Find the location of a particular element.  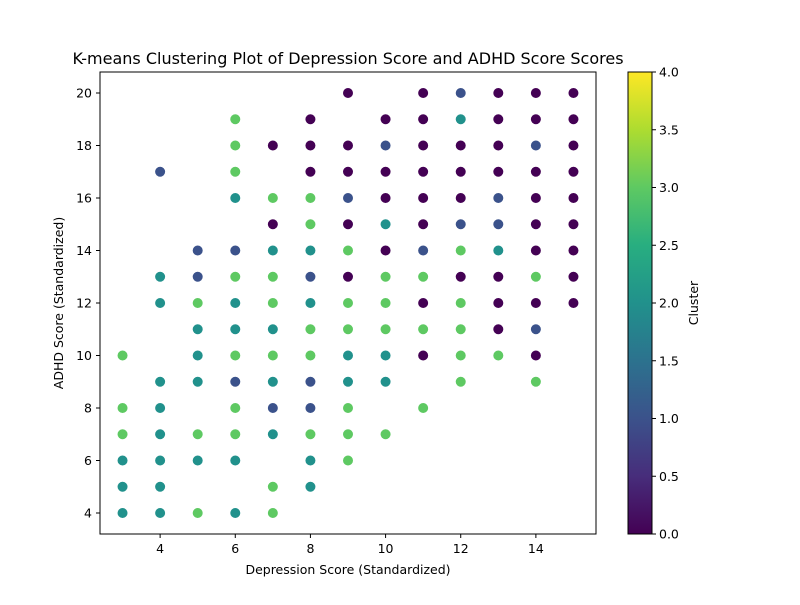

colorbar-tick-label: 2.5 is located at coordinates (669, 245).